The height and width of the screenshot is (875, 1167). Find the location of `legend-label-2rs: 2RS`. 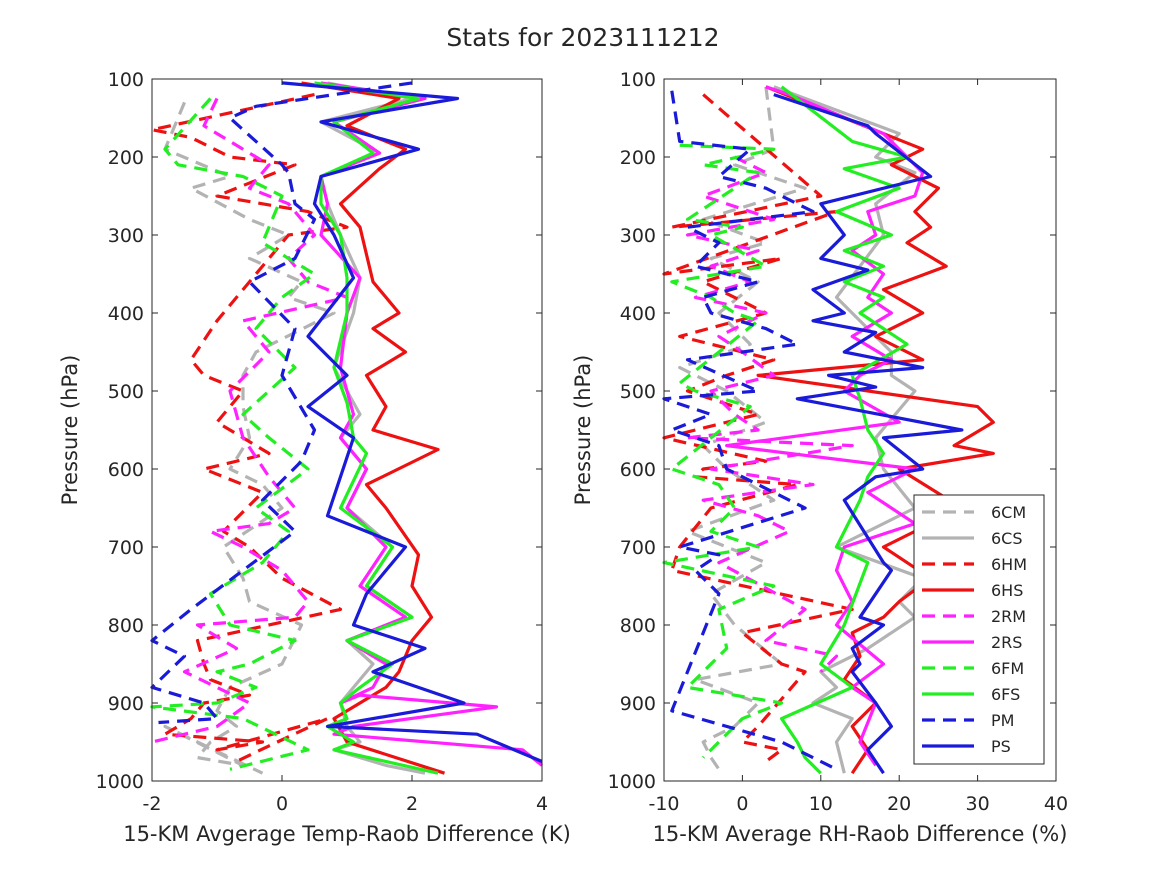

legend-label-2rs: 2RS is located at coordinates (1006, 642).